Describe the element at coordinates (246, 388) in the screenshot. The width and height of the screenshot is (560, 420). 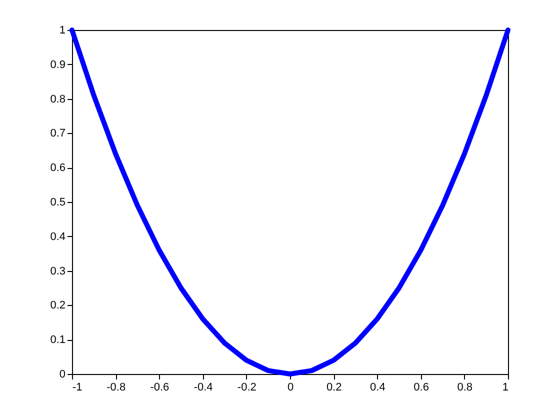
I see `x-tick-label: -0.2` at that location.